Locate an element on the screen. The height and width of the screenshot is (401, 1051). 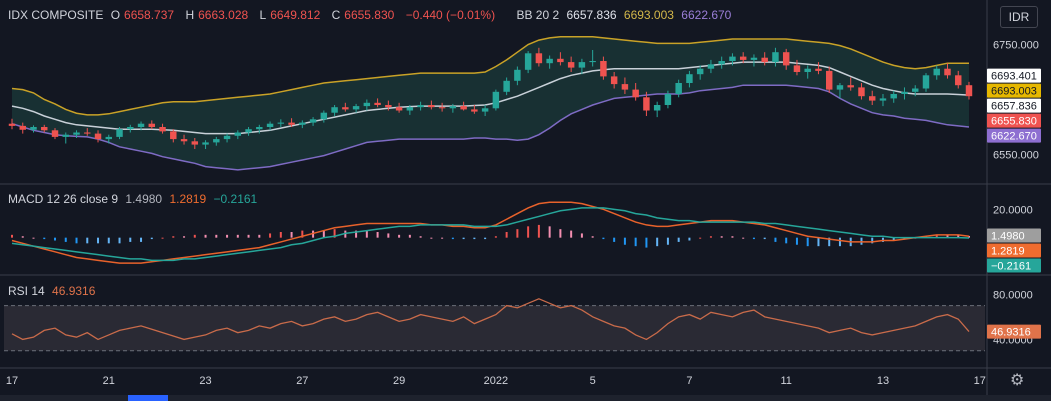
macd-hist-value: 1.4980 is located at coordinates (144, 199).